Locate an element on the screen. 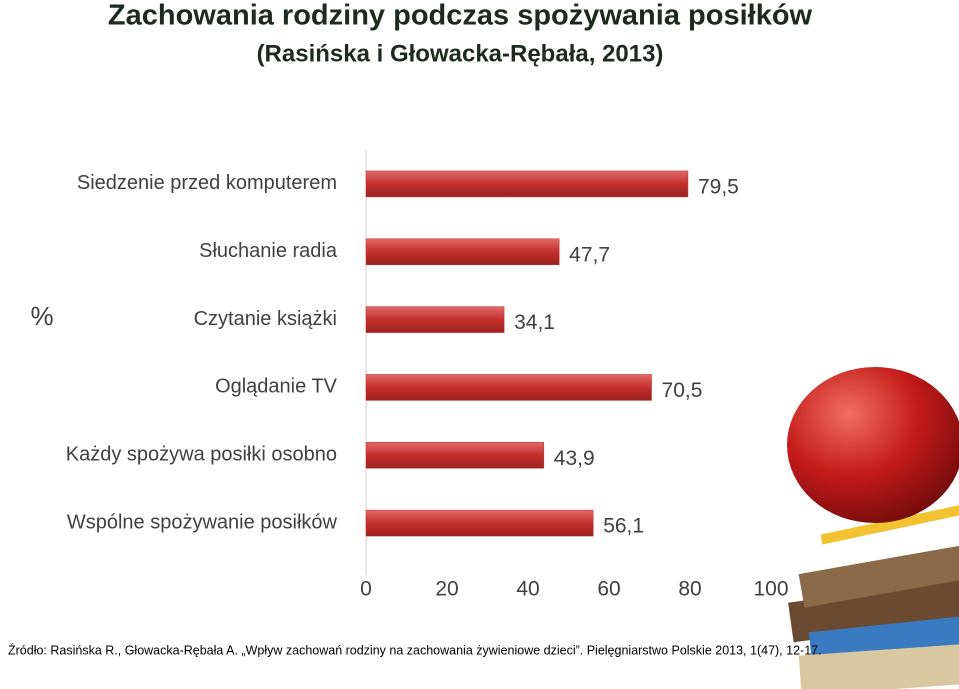 The height and width of the screenshot is (689, 959). value-label: 43,9 is located at coordinates (574, 458).